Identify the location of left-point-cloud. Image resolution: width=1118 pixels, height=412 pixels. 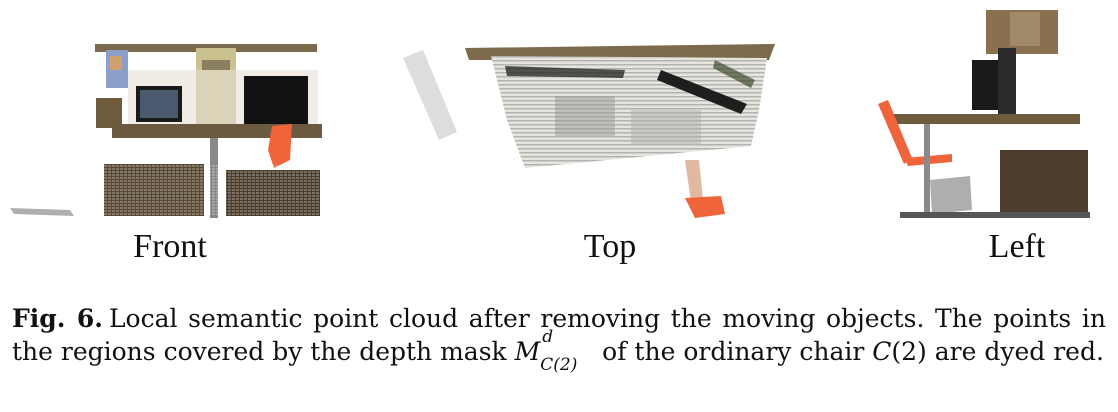
(984, 114).